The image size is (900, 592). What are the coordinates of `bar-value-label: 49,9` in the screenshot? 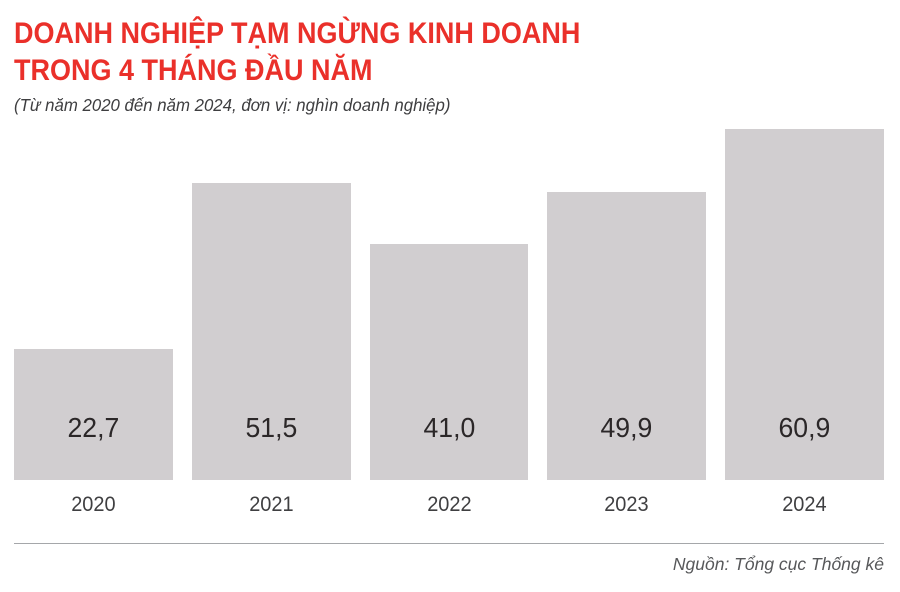 It's located at (626, 427).